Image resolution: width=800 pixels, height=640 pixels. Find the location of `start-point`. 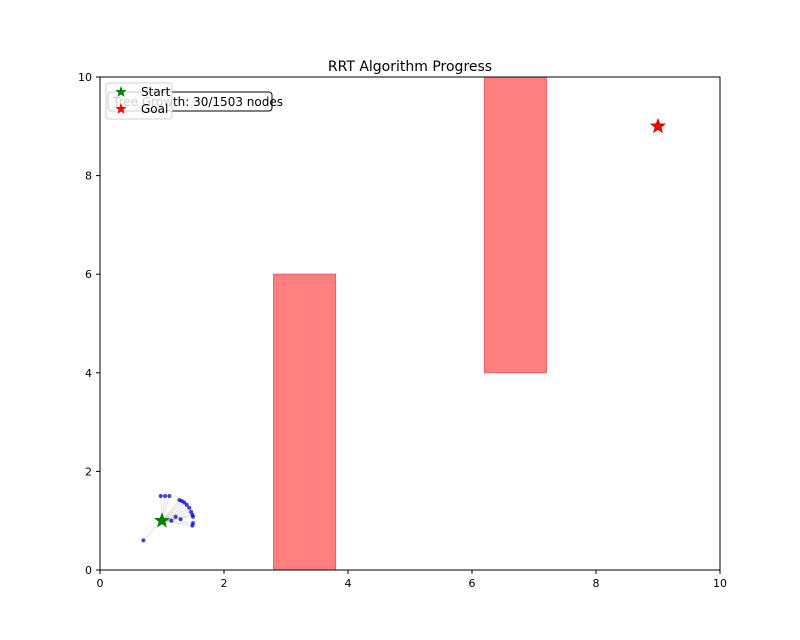

start-point is located at coordinates (162, 520).